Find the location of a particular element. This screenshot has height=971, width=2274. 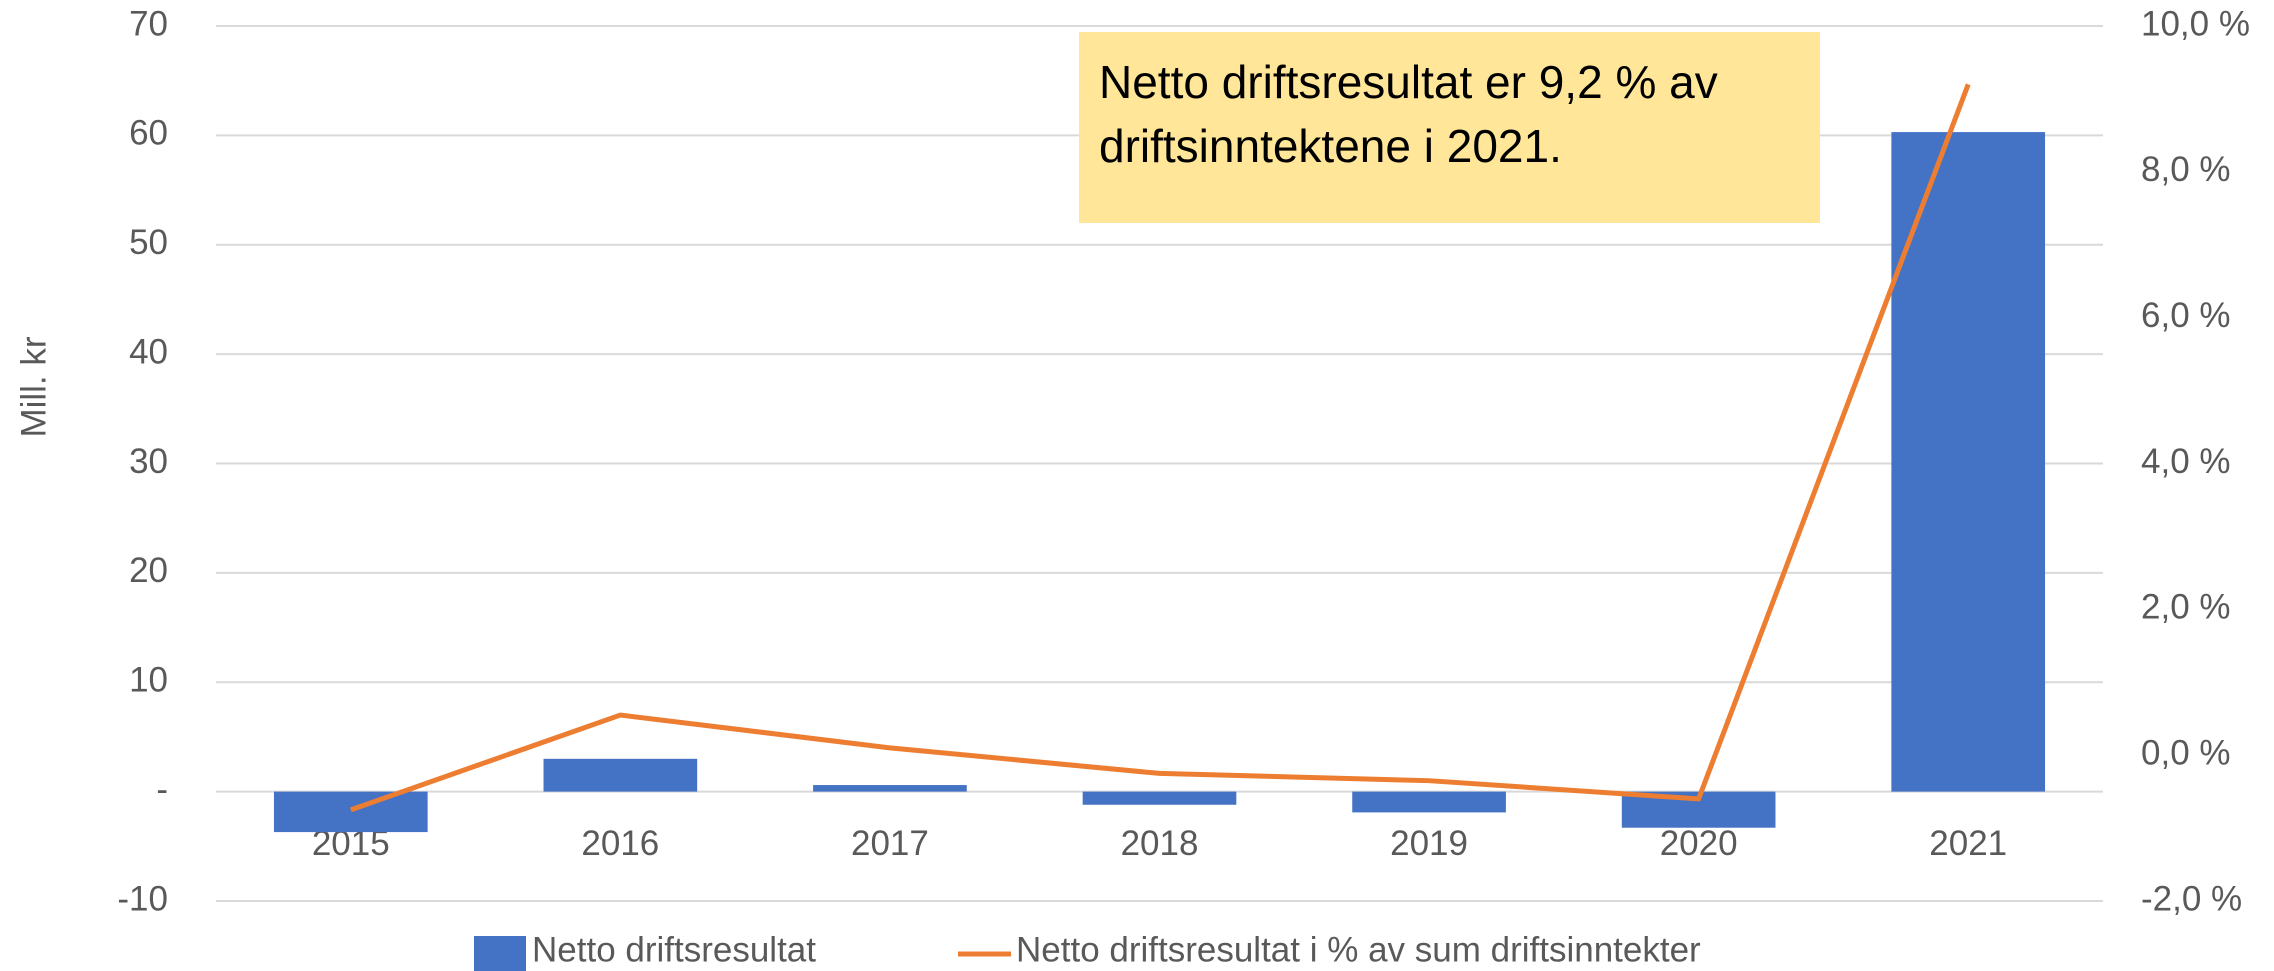

x-tick-label: 2019 is located at coordinates (1429, 843).